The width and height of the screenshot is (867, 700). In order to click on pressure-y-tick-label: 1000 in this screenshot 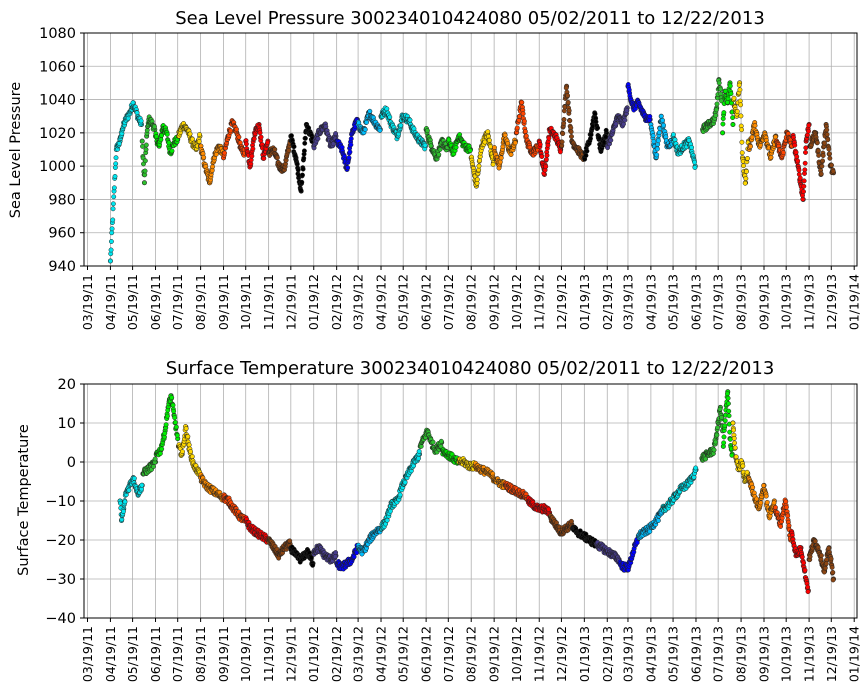, I will do `click(57, 167)`.